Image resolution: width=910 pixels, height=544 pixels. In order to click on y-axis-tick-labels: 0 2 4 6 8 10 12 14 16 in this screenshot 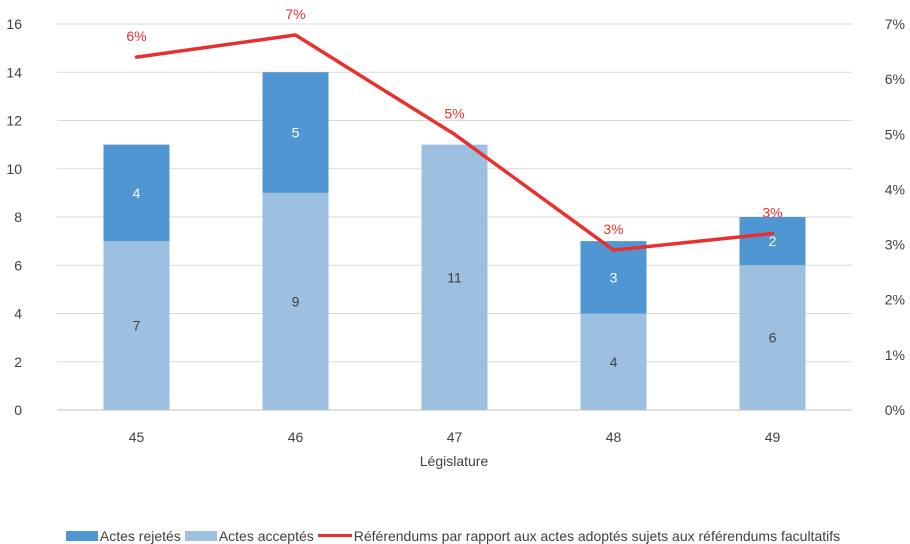, I will do `click(14, 217)`.